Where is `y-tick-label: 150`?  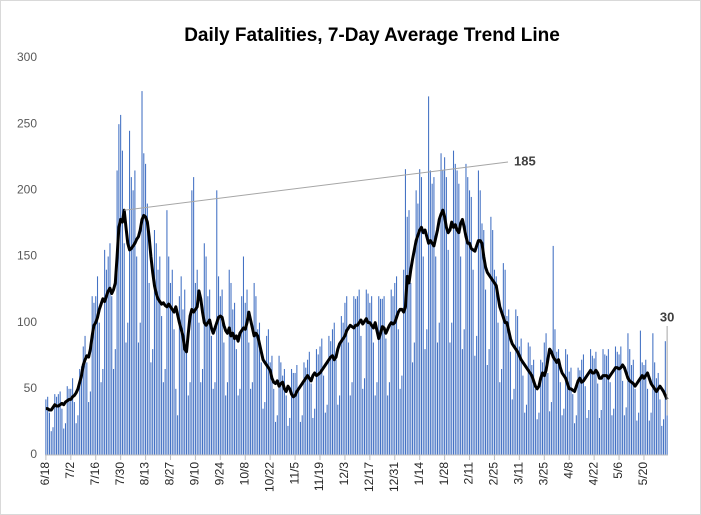
y-tick-label: 150 is located at coordinates (27, 256).